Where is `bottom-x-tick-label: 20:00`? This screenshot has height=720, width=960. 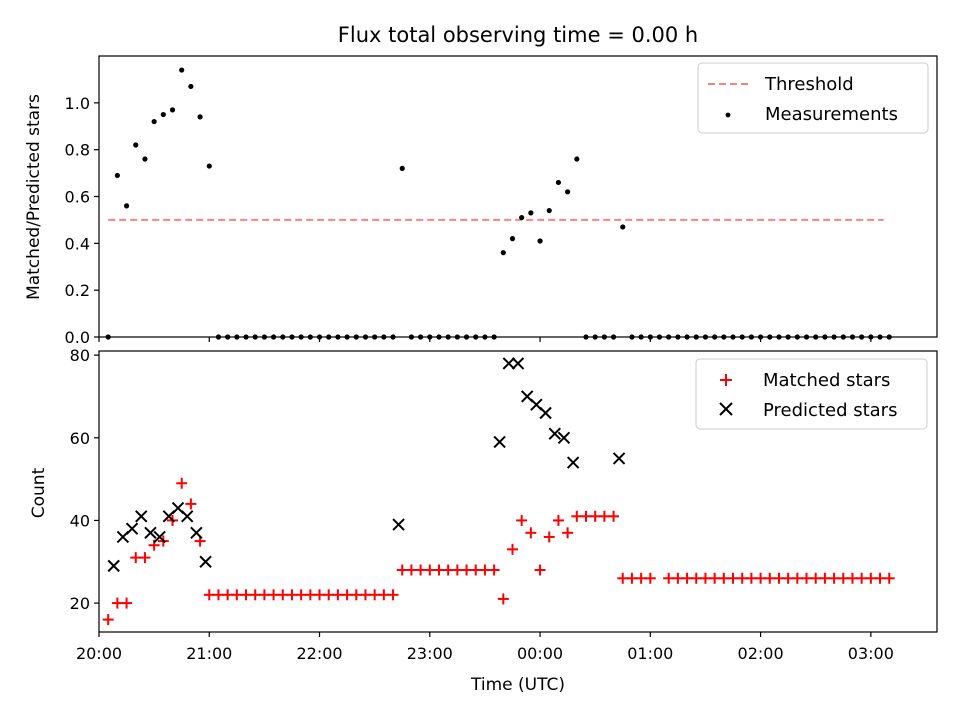 bottom-x-tick-label: 20:00 is located at coordinates (99, 653).